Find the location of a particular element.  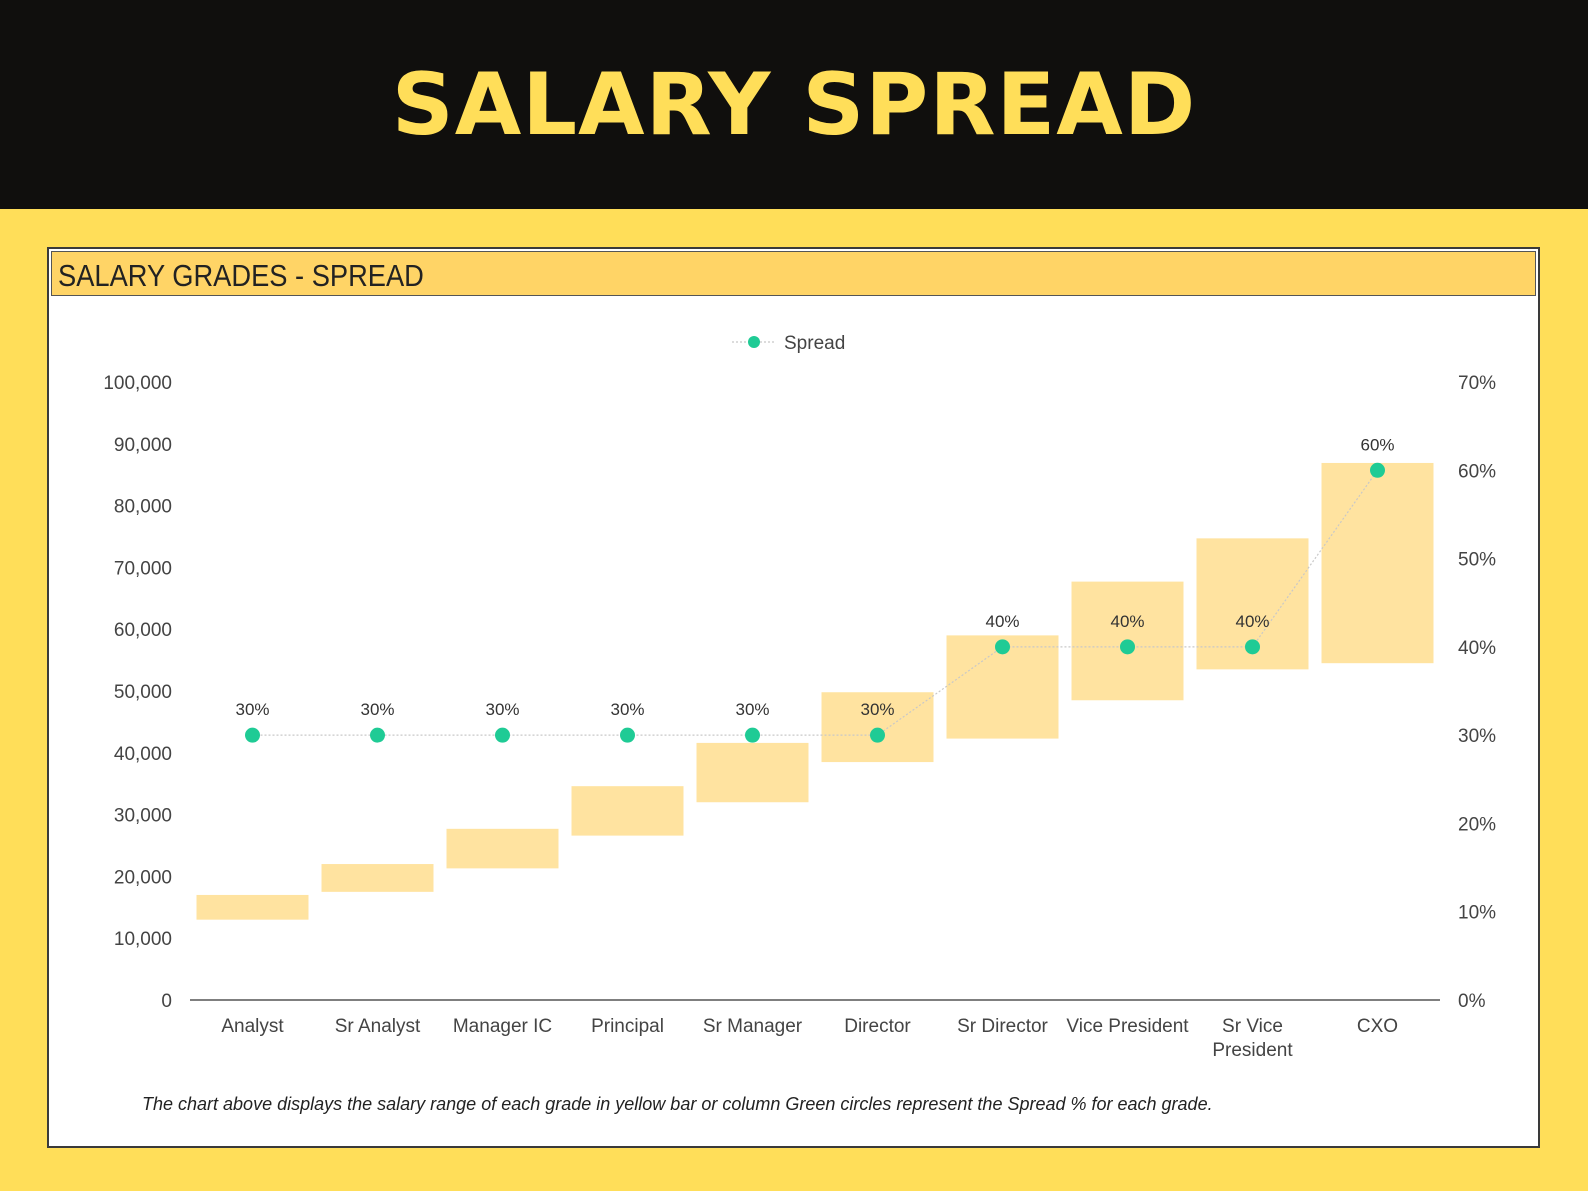

x-tick-label: Sr Vice President is located at coordinates (1252, 1038).